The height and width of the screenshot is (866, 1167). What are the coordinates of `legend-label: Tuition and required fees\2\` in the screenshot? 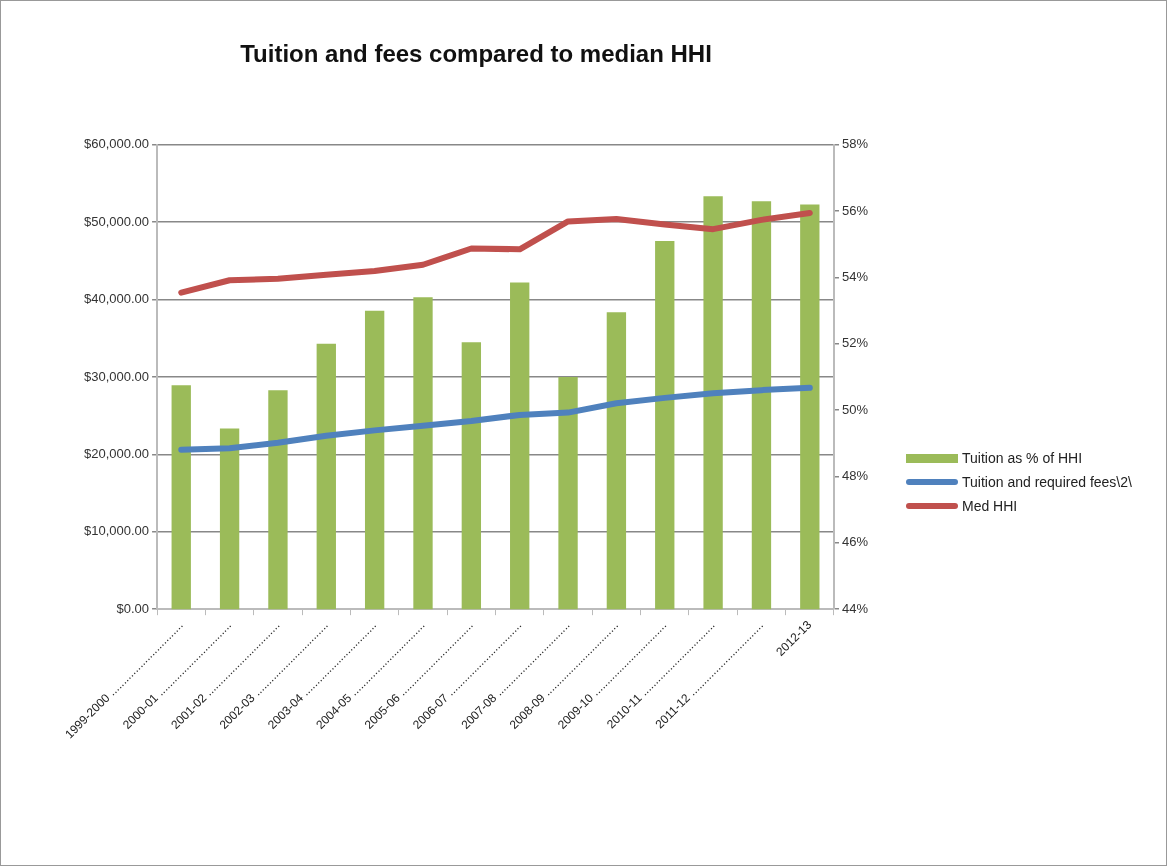 It's located at (1047, 482).